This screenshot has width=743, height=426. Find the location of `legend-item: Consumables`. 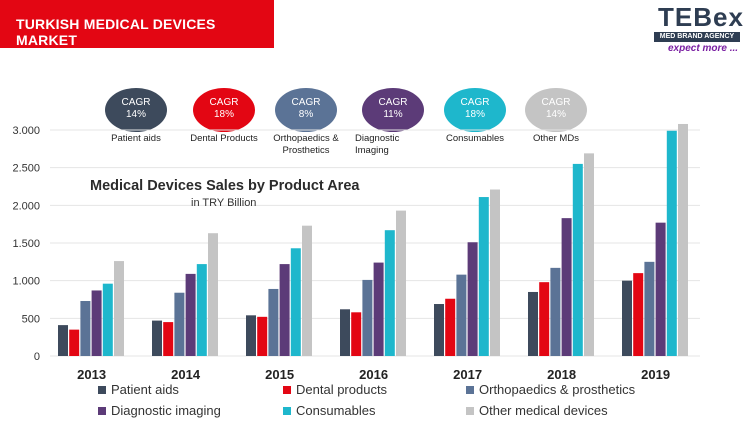

legend-item: Consumables is located at coordinates (329, 411).